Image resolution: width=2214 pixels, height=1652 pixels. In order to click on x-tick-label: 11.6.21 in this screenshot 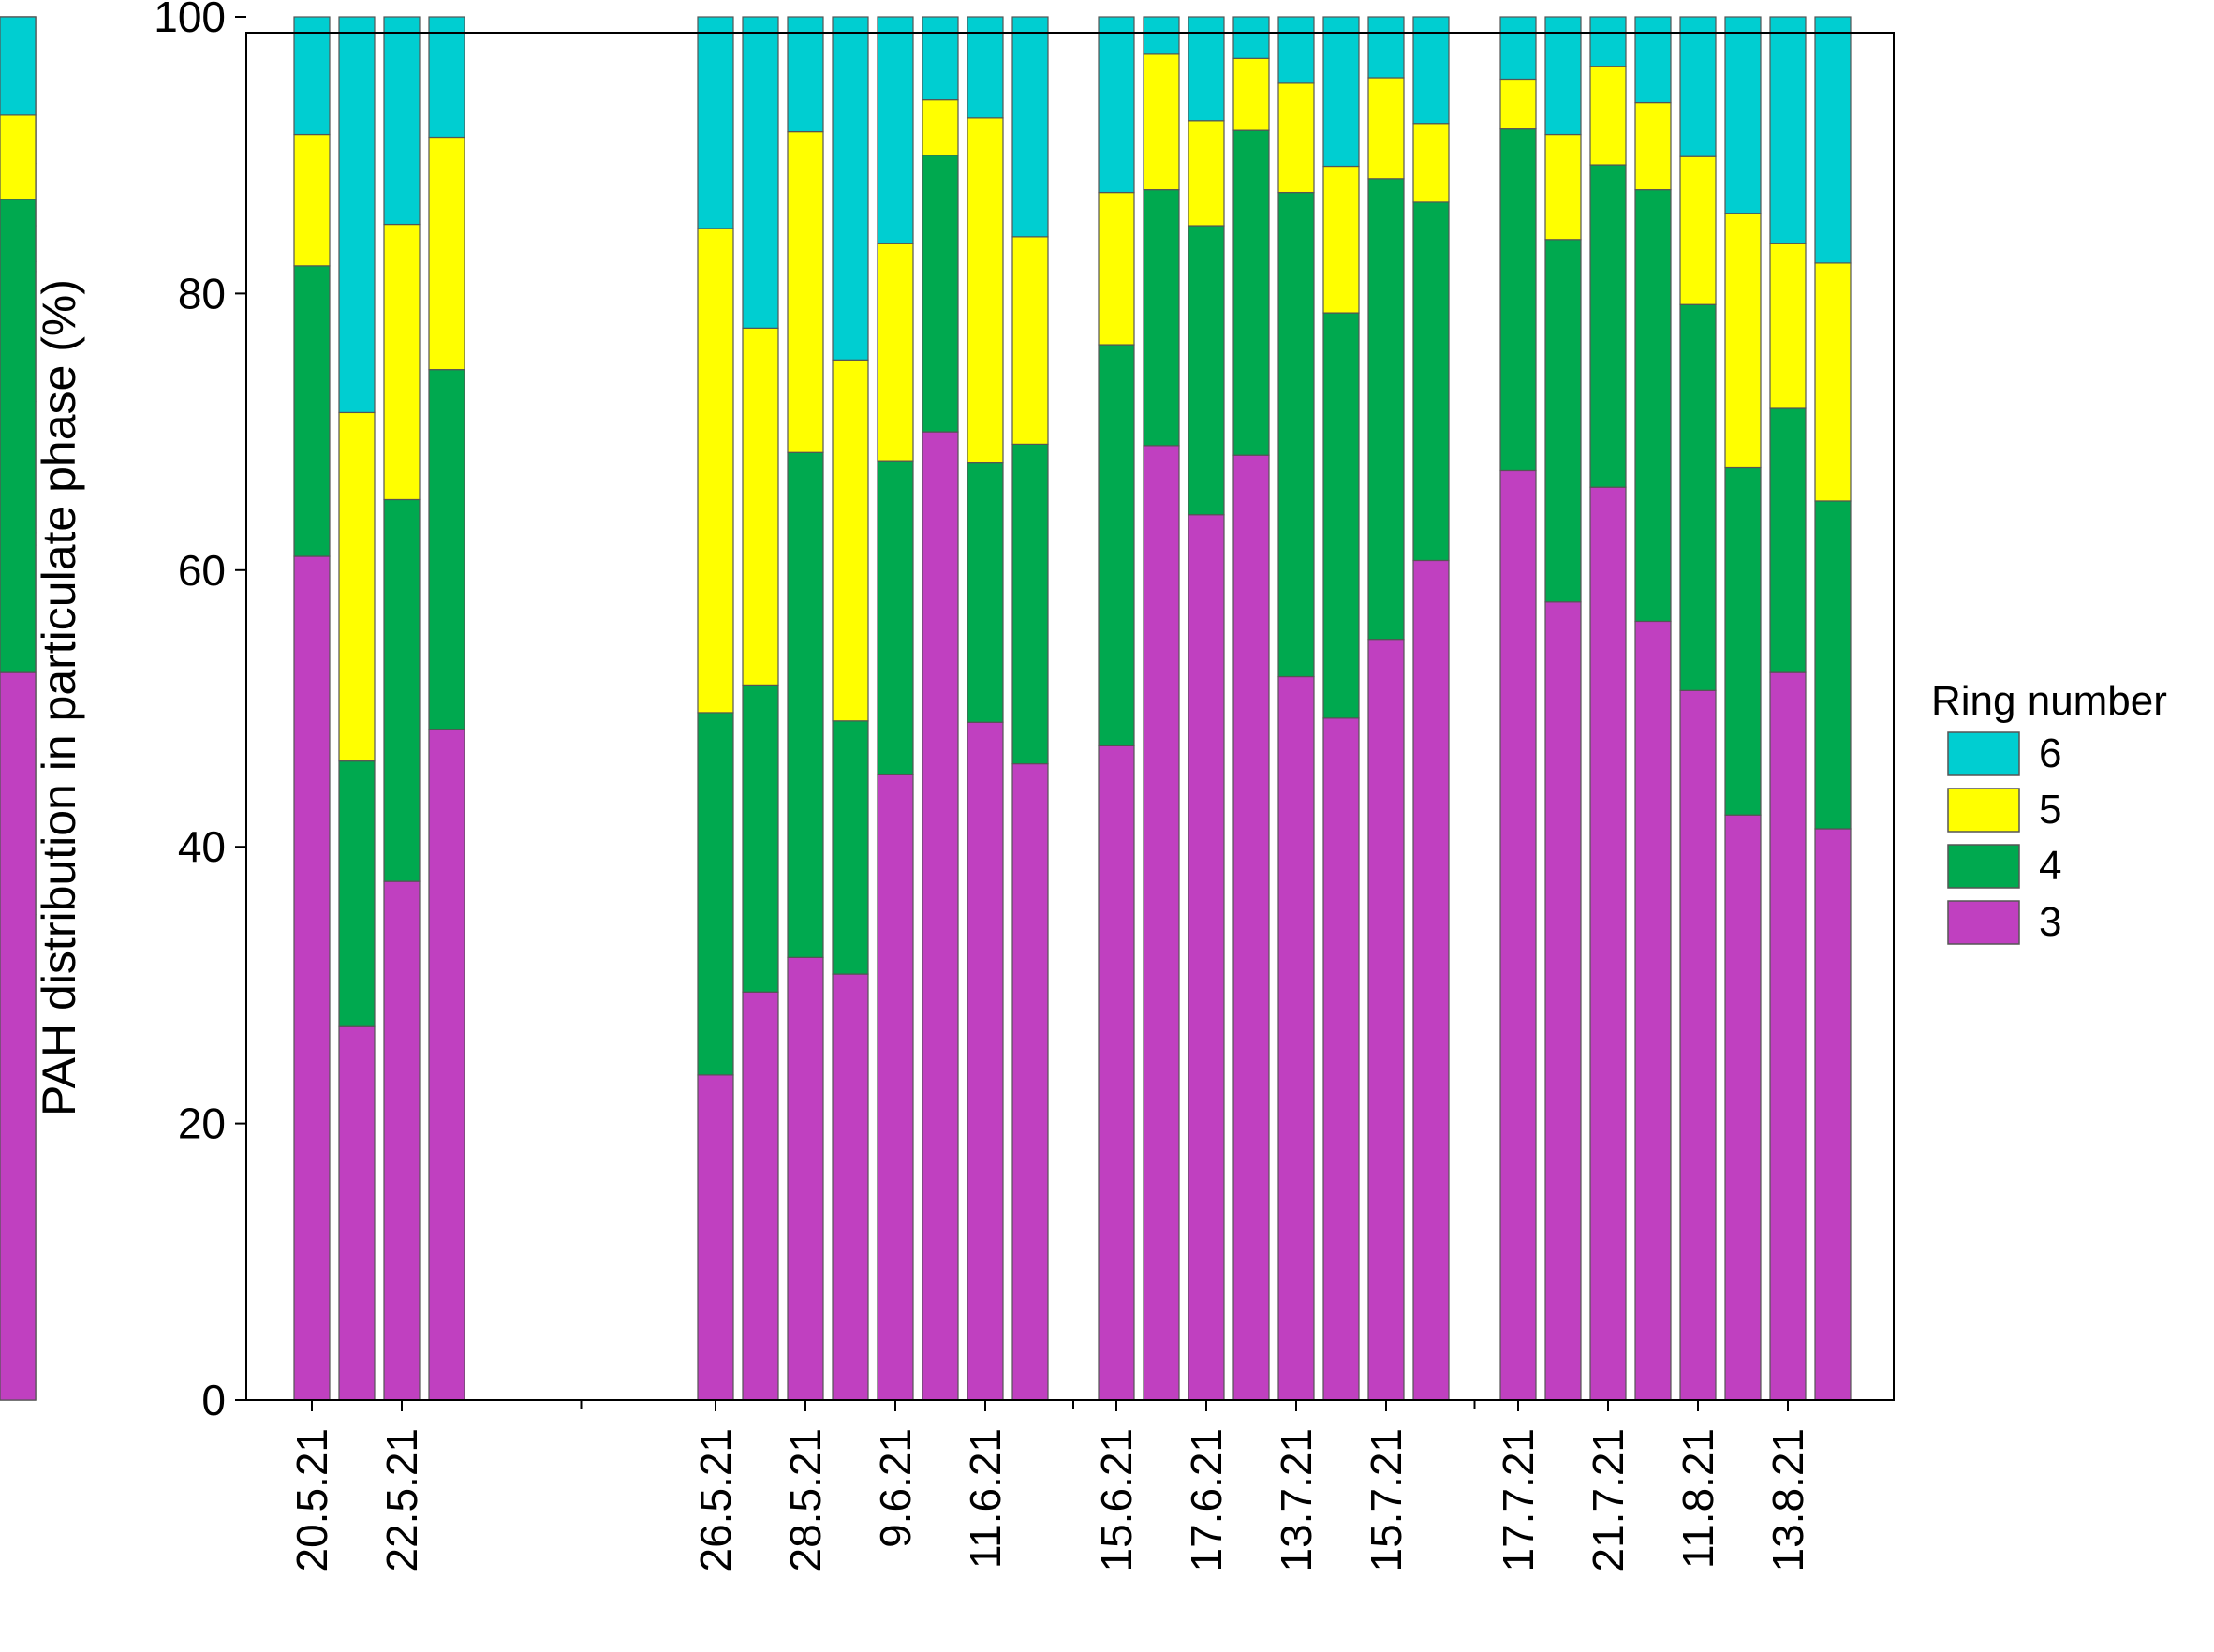, I will do `click(985, 1499)`.